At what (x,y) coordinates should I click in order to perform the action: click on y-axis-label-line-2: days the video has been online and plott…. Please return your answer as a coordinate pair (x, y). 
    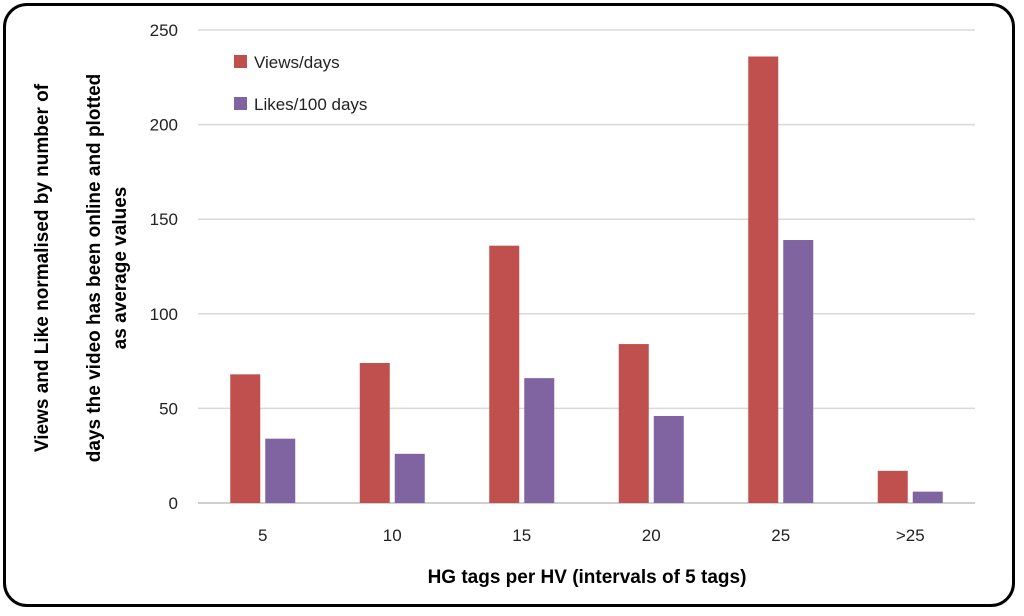
    Looking at the image, I should click on (94, 268).